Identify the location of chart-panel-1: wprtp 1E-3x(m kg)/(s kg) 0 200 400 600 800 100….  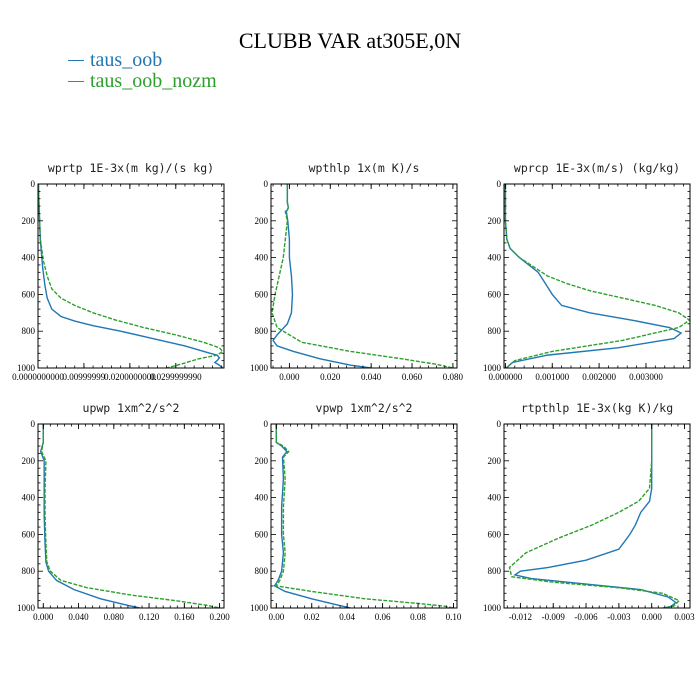
(118, 271).